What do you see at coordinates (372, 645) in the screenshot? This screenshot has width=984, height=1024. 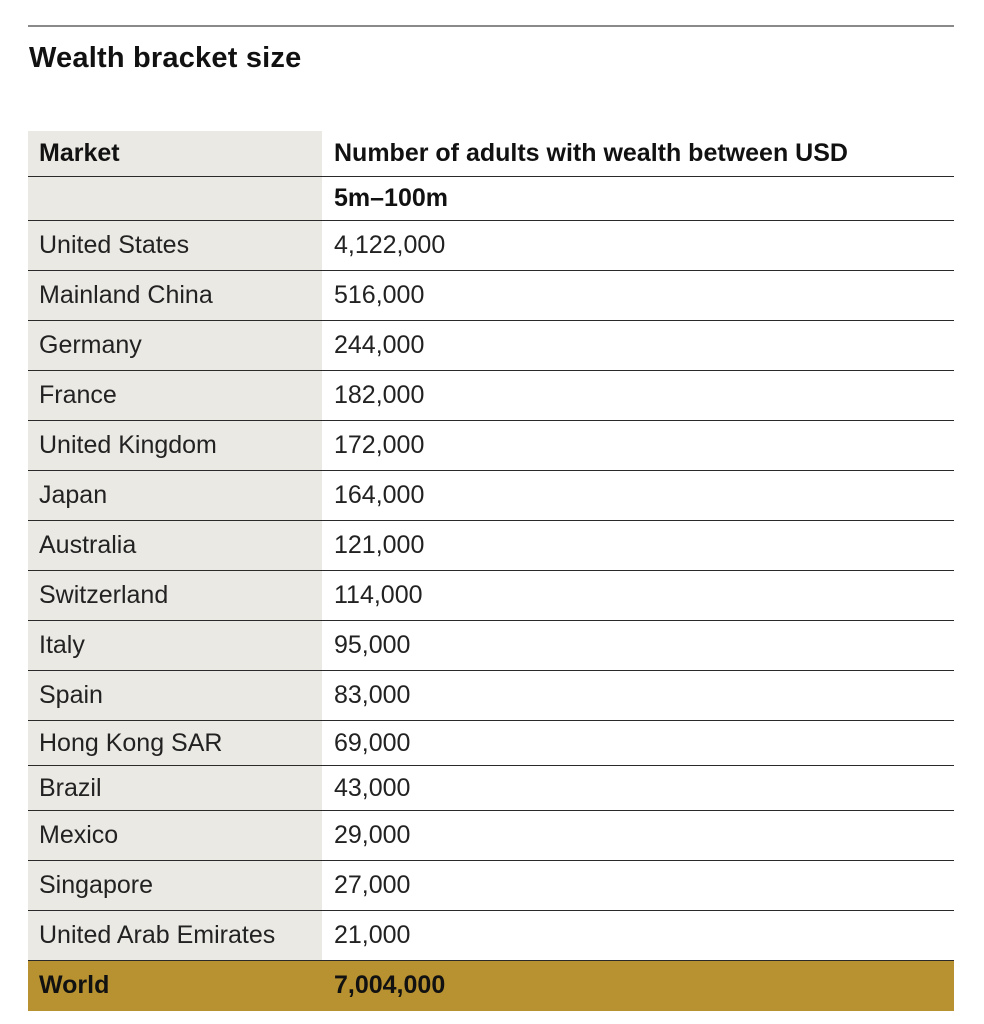 I see `value-cell: 95,000` at bounding box center [372, 645].